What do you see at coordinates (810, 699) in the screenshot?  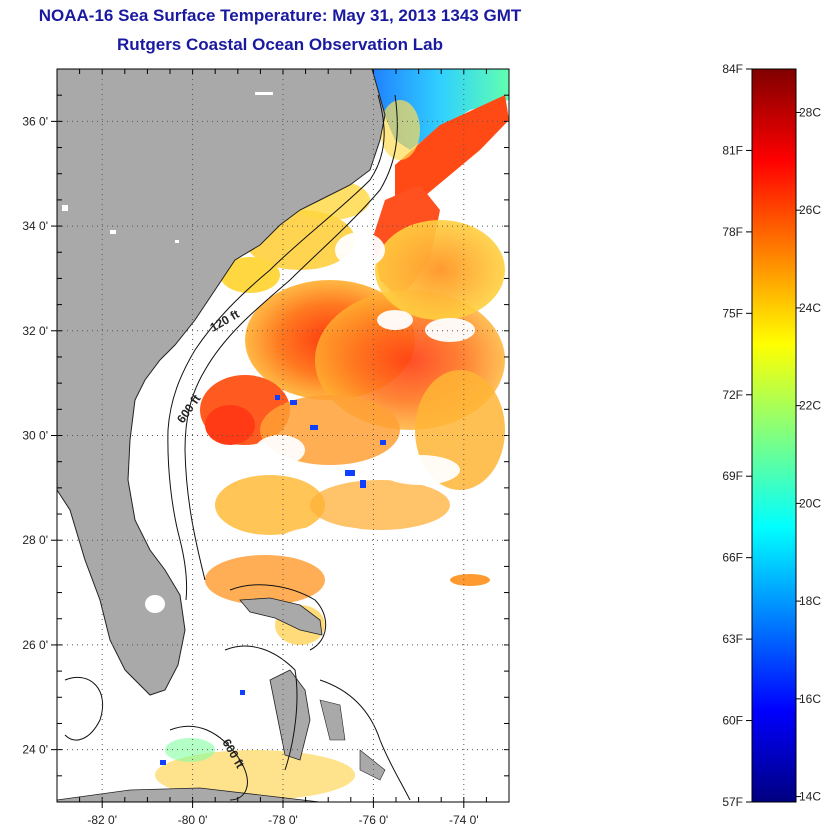 I see `colorbar-c-label: 16C` at bounding box center [810, 699].